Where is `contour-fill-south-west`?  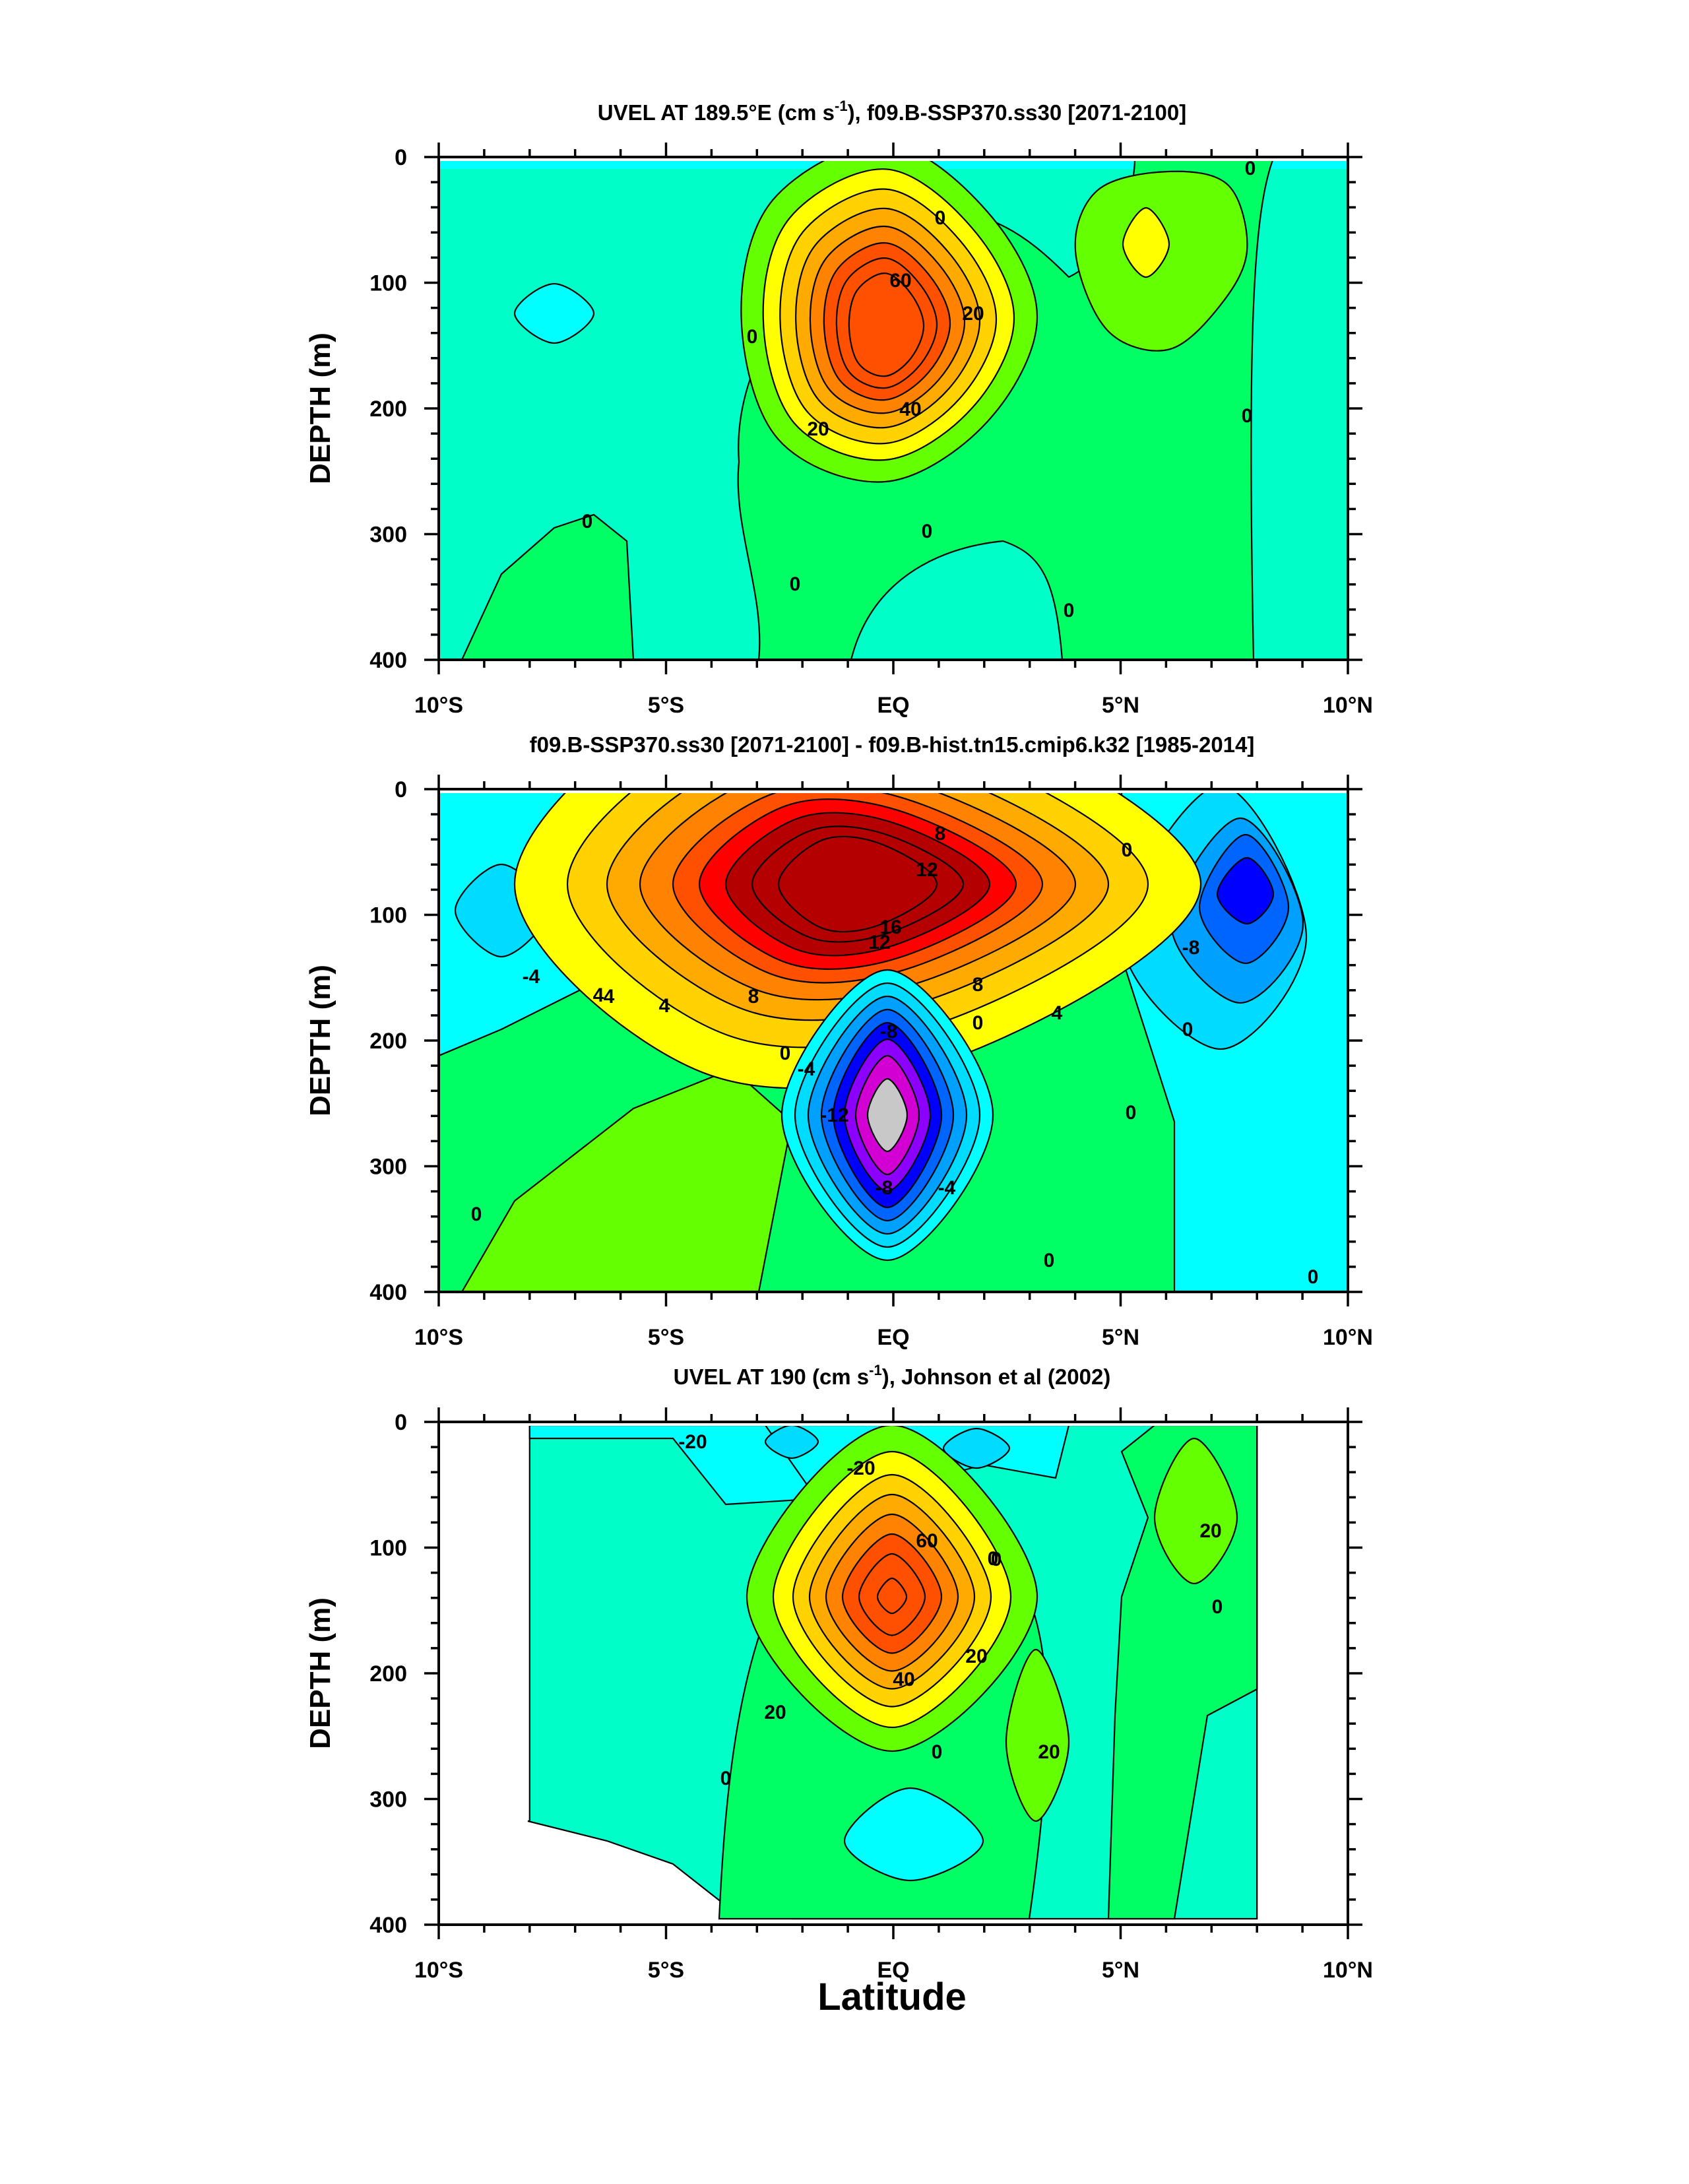 contour-fill-south-west is located at coordinates (554, 313).